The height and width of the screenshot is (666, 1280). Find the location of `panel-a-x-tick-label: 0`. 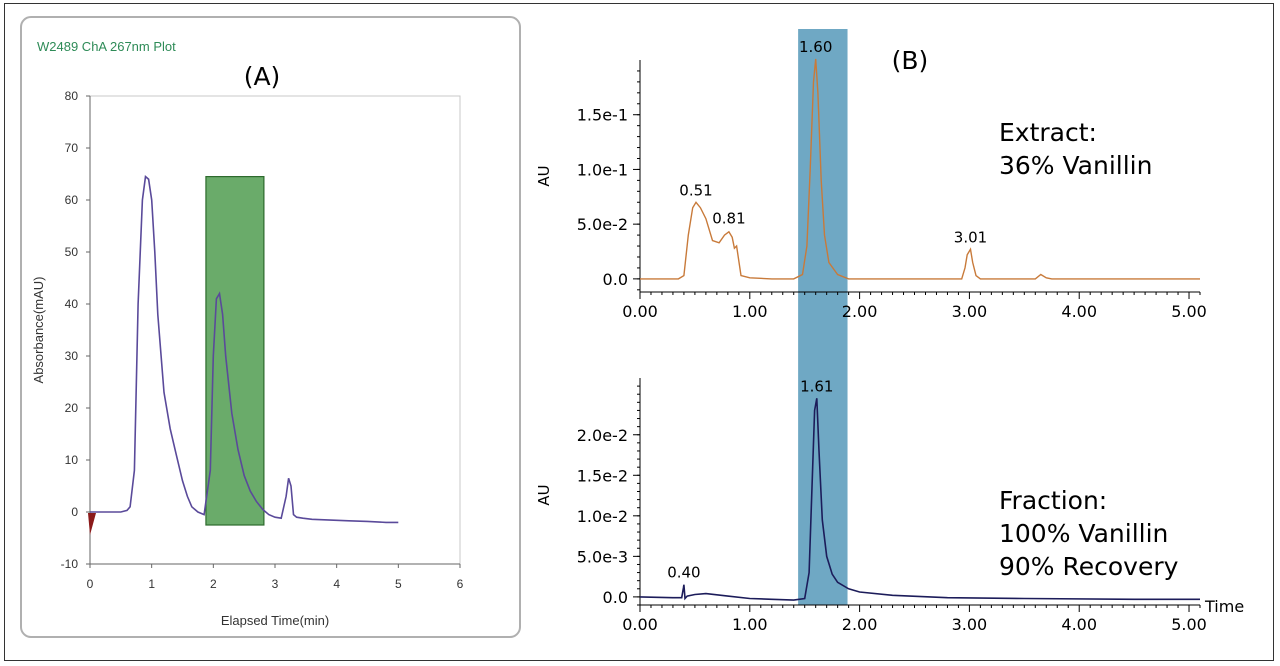

panel-a-x-tick-label: 0 is located at coordinates (90, 584).